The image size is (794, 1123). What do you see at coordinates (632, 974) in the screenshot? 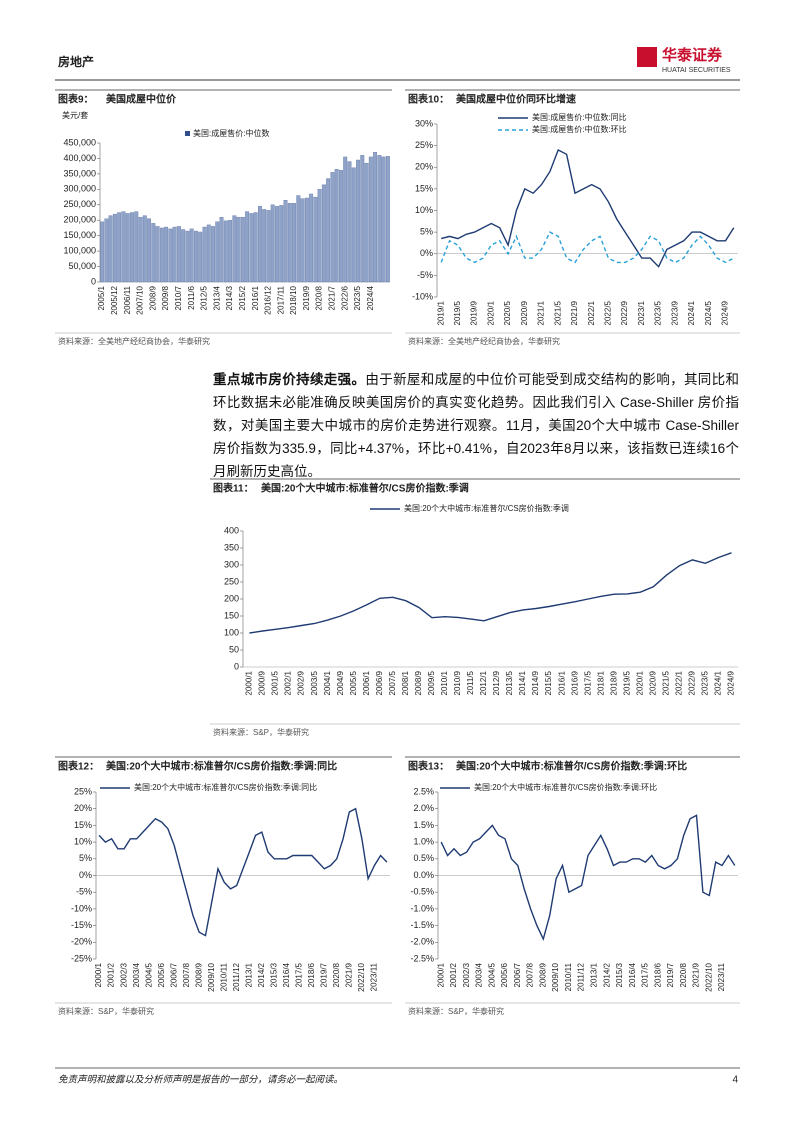
I see `x-tick-label: 2016/4` at bounding box center [632, 974].